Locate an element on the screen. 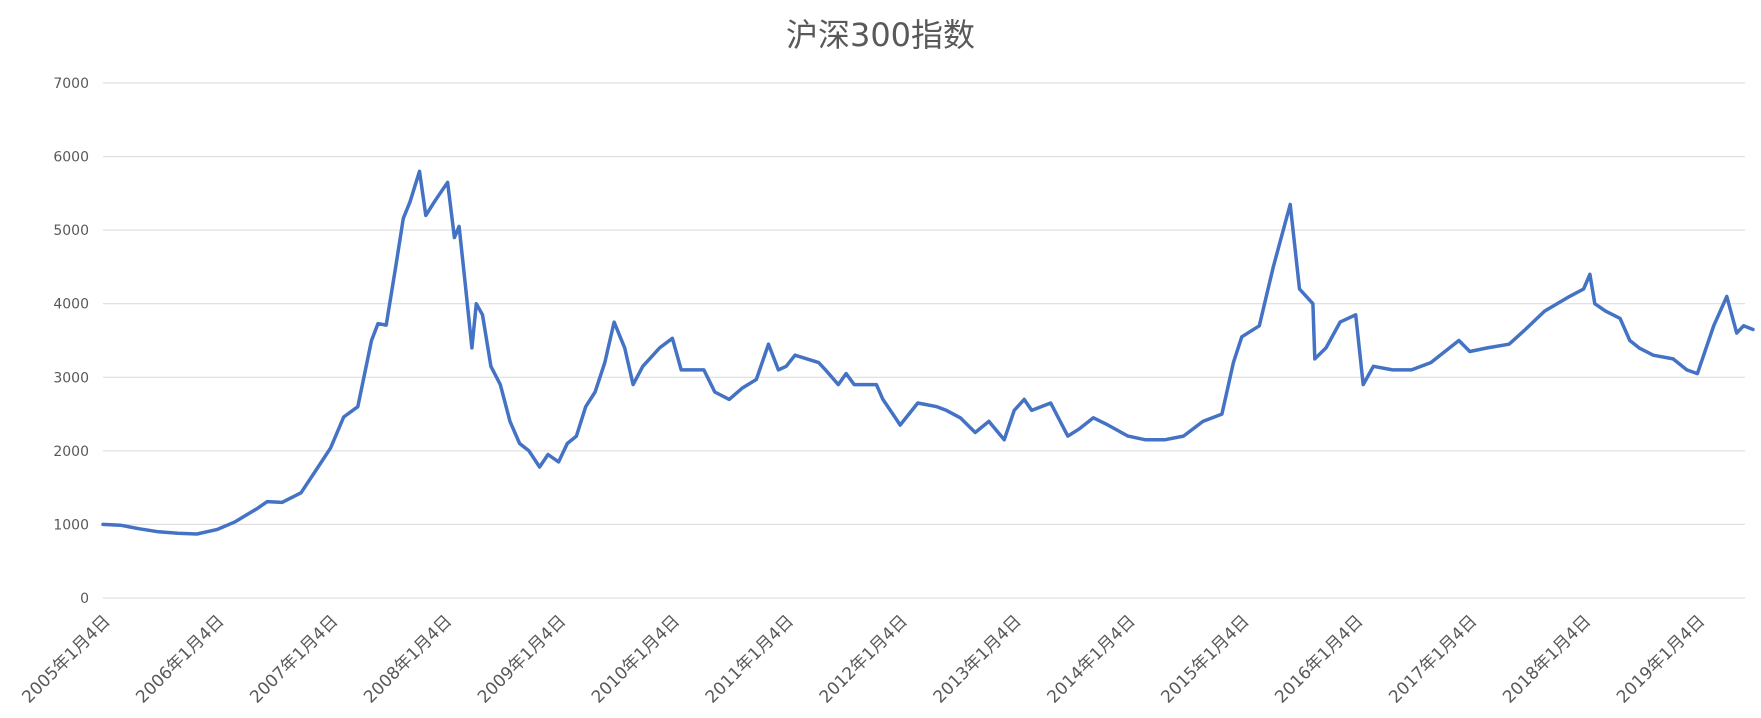  x-tick-label: 2006年1月4日 is located at coordinates (180, 659).